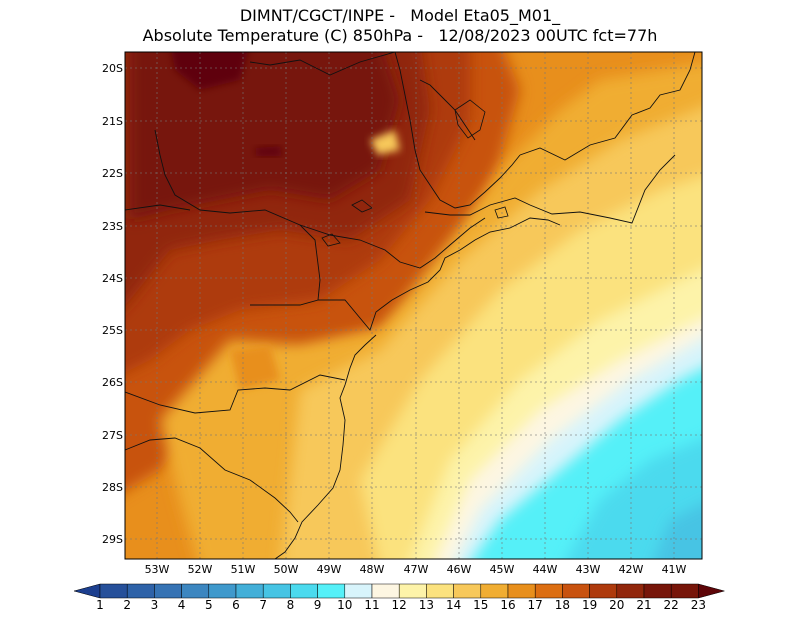 The image size is (800, 618). Describe the element at coordinates (112, 121) in the screenshot. I see `lat-label: 21S` at that location.